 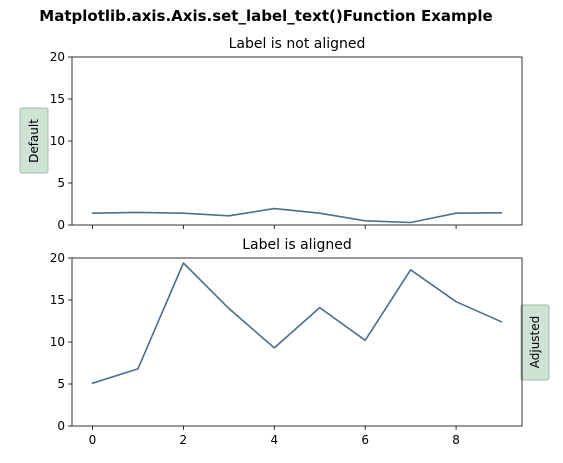 I want to click on bottom-xtick-label: 4, so click(x=274, y=440).